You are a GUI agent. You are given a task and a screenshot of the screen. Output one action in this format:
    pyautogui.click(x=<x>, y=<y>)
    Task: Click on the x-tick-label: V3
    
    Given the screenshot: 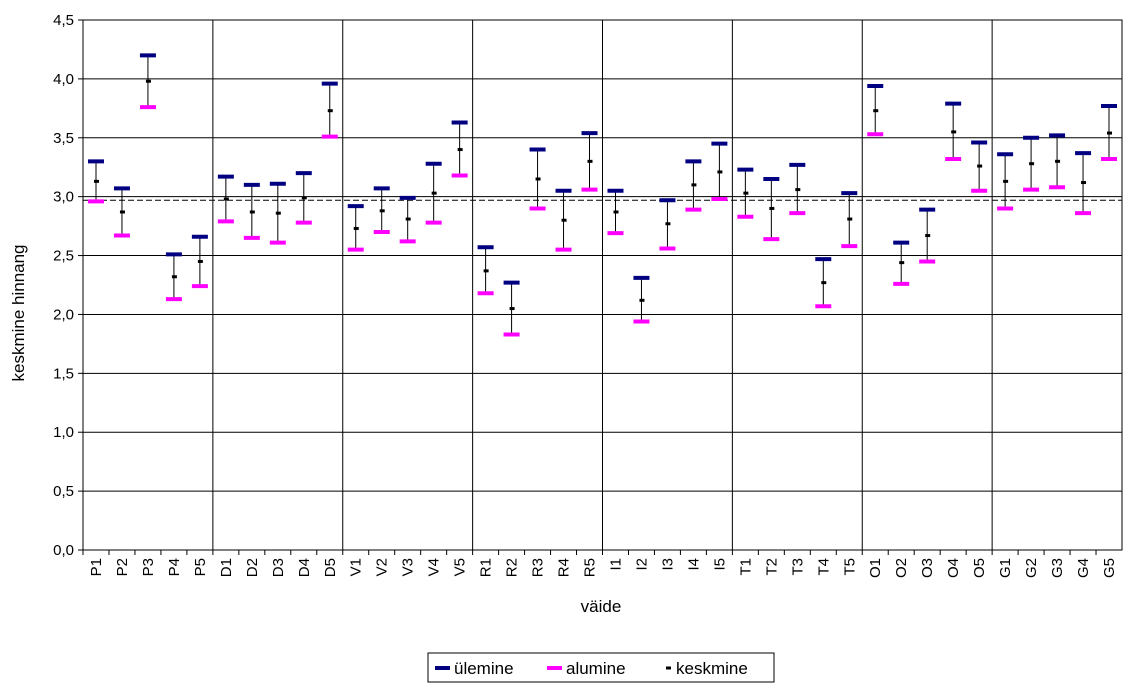 What is the action you would take?
    pyautogui.click(x=408, y=567)
    